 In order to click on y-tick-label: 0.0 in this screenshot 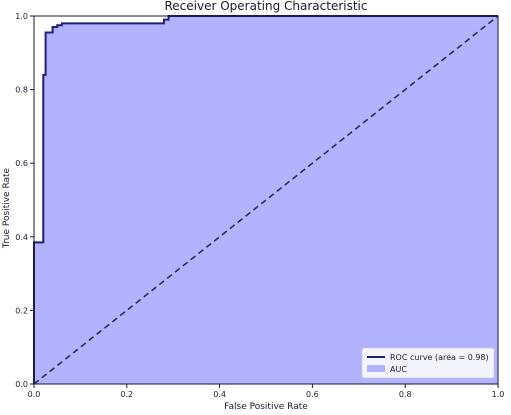, I will do `click(21, 384)`.